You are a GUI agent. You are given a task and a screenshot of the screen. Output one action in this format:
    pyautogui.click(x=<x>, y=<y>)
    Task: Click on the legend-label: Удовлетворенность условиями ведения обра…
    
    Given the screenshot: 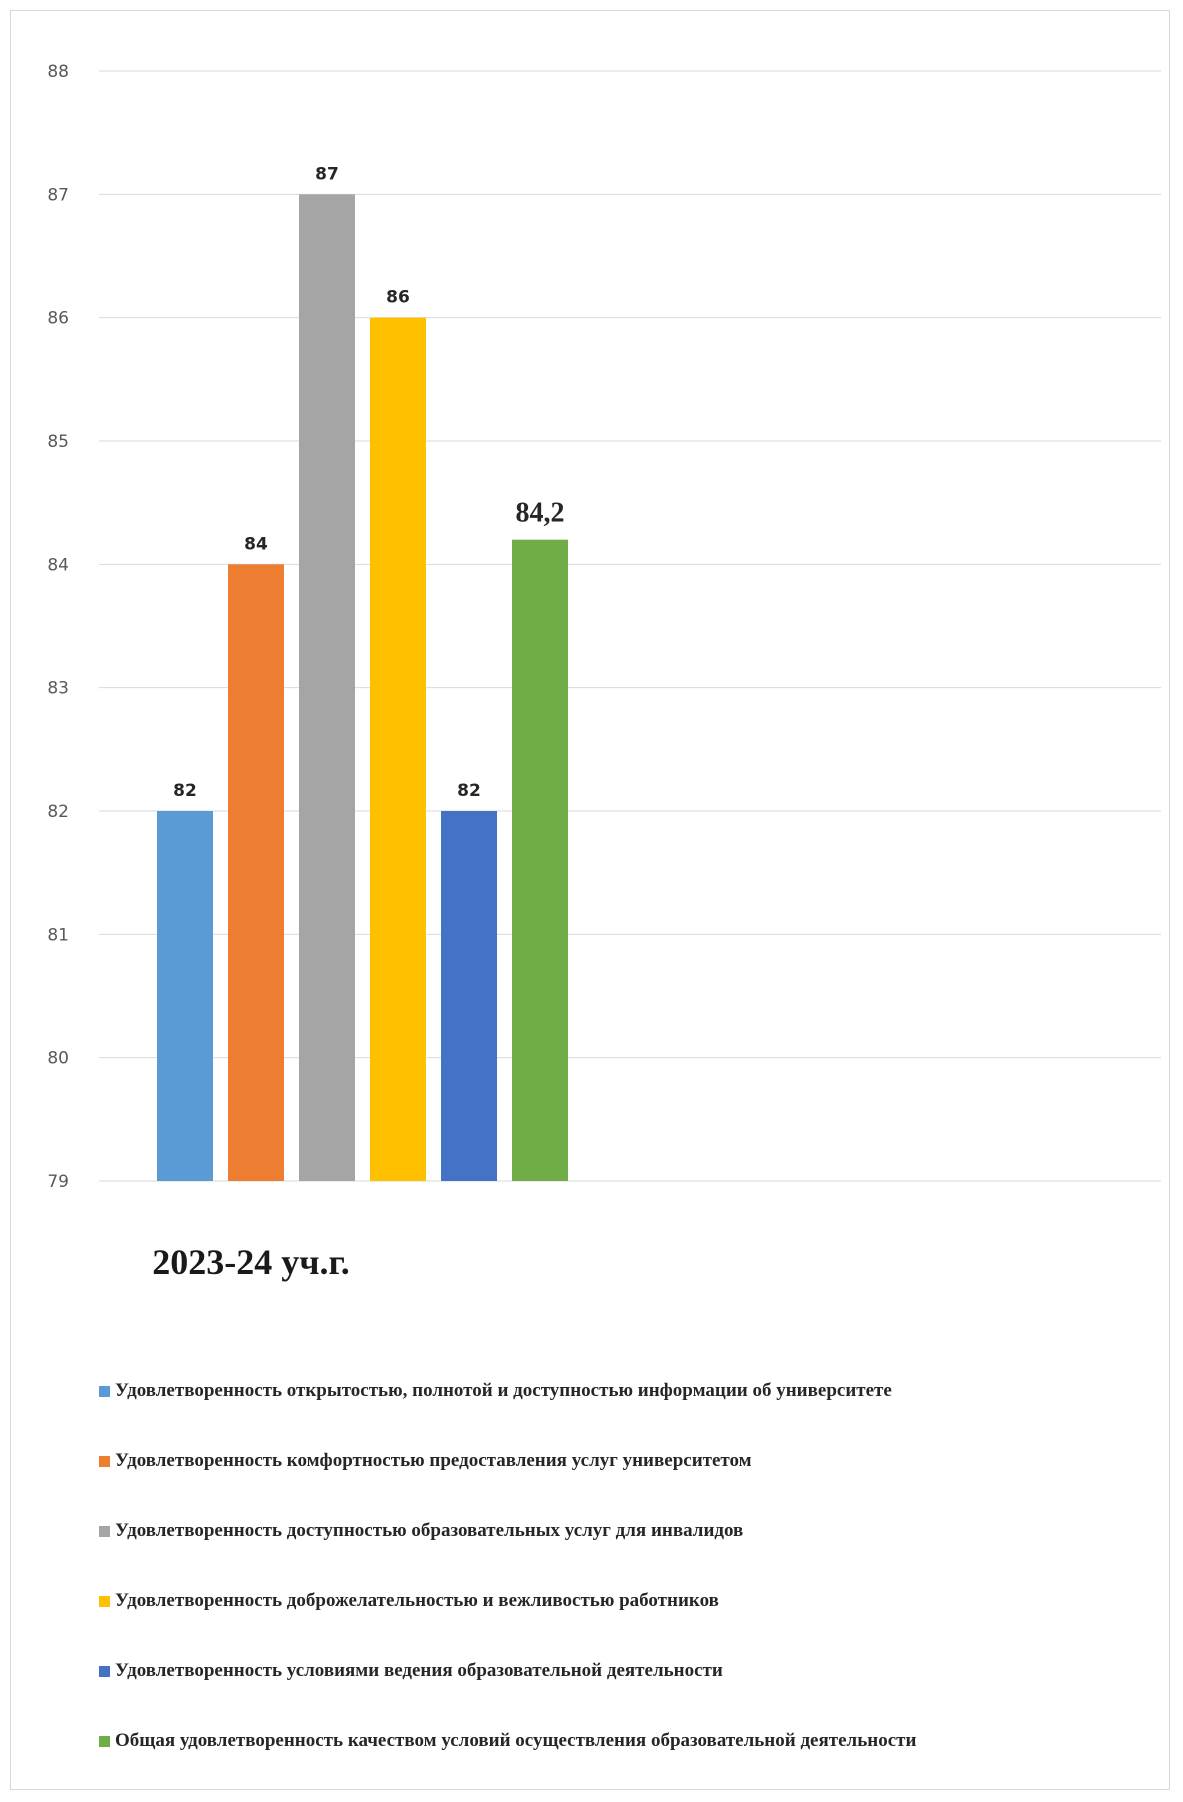 What is the action you would take?
    pyautogui.click(x=419, y=1670)
    